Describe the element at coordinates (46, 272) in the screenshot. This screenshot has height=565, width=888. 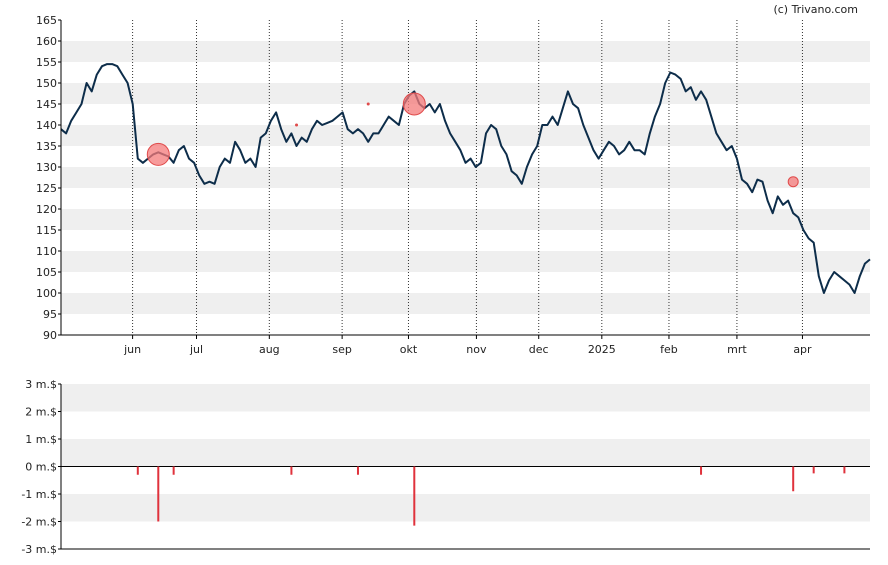
I see `price-y-tick-label: 105` at that location.